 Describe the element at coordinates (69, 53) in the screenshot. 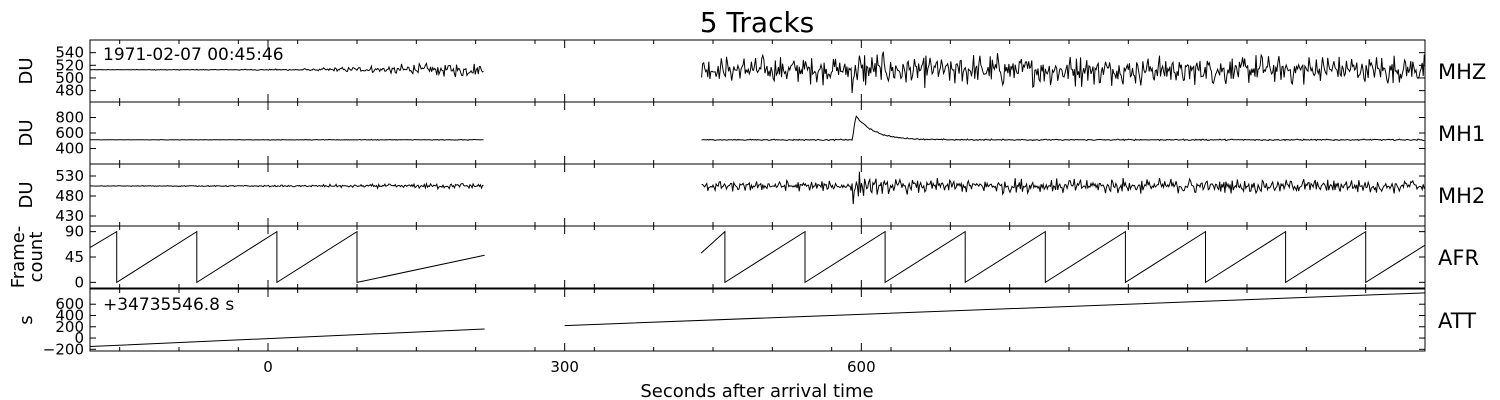

I see `y-tick-label: 540` at that location.